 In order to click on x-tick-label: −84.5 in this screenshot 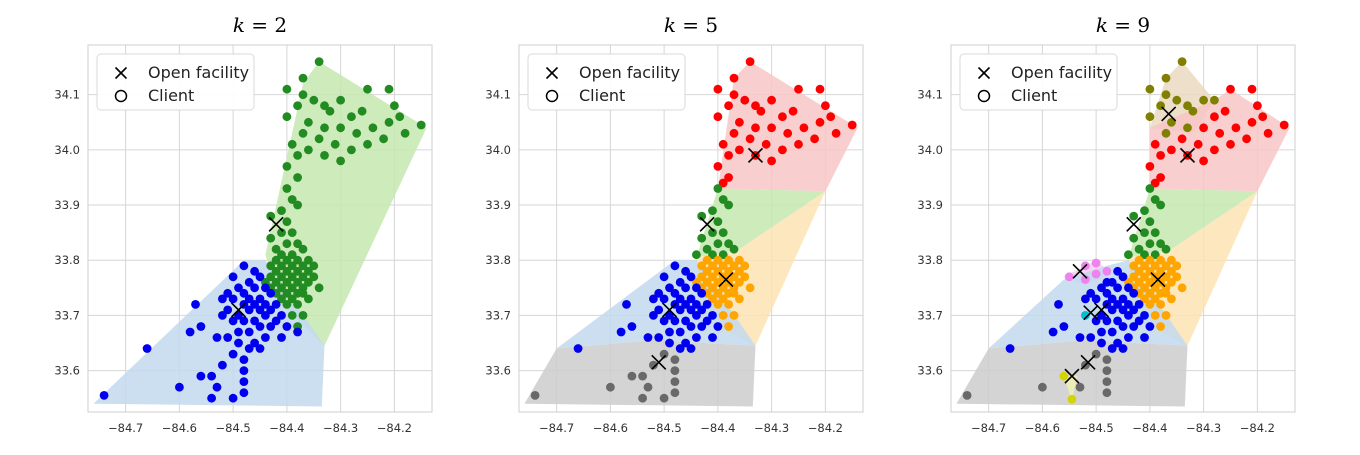, I will do `click(664, 428)`.